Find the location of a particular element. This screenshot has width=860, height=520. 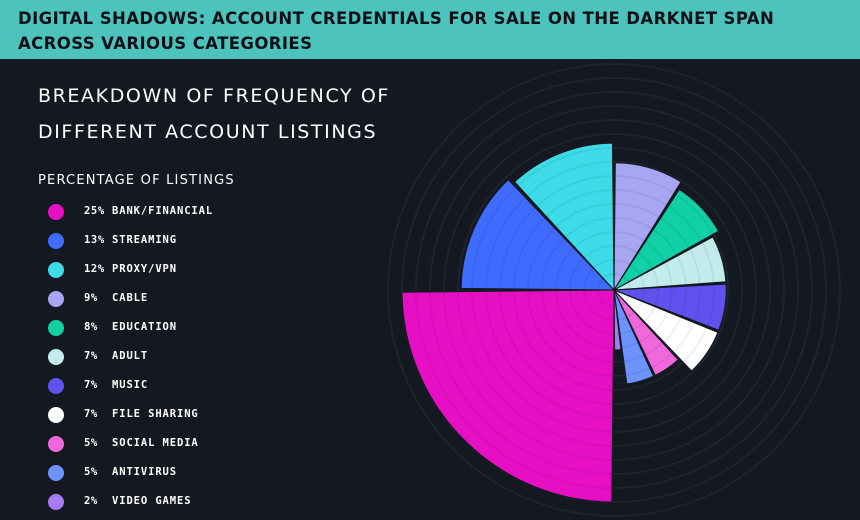

wedge-social-media is located at coordinates (646, 332).